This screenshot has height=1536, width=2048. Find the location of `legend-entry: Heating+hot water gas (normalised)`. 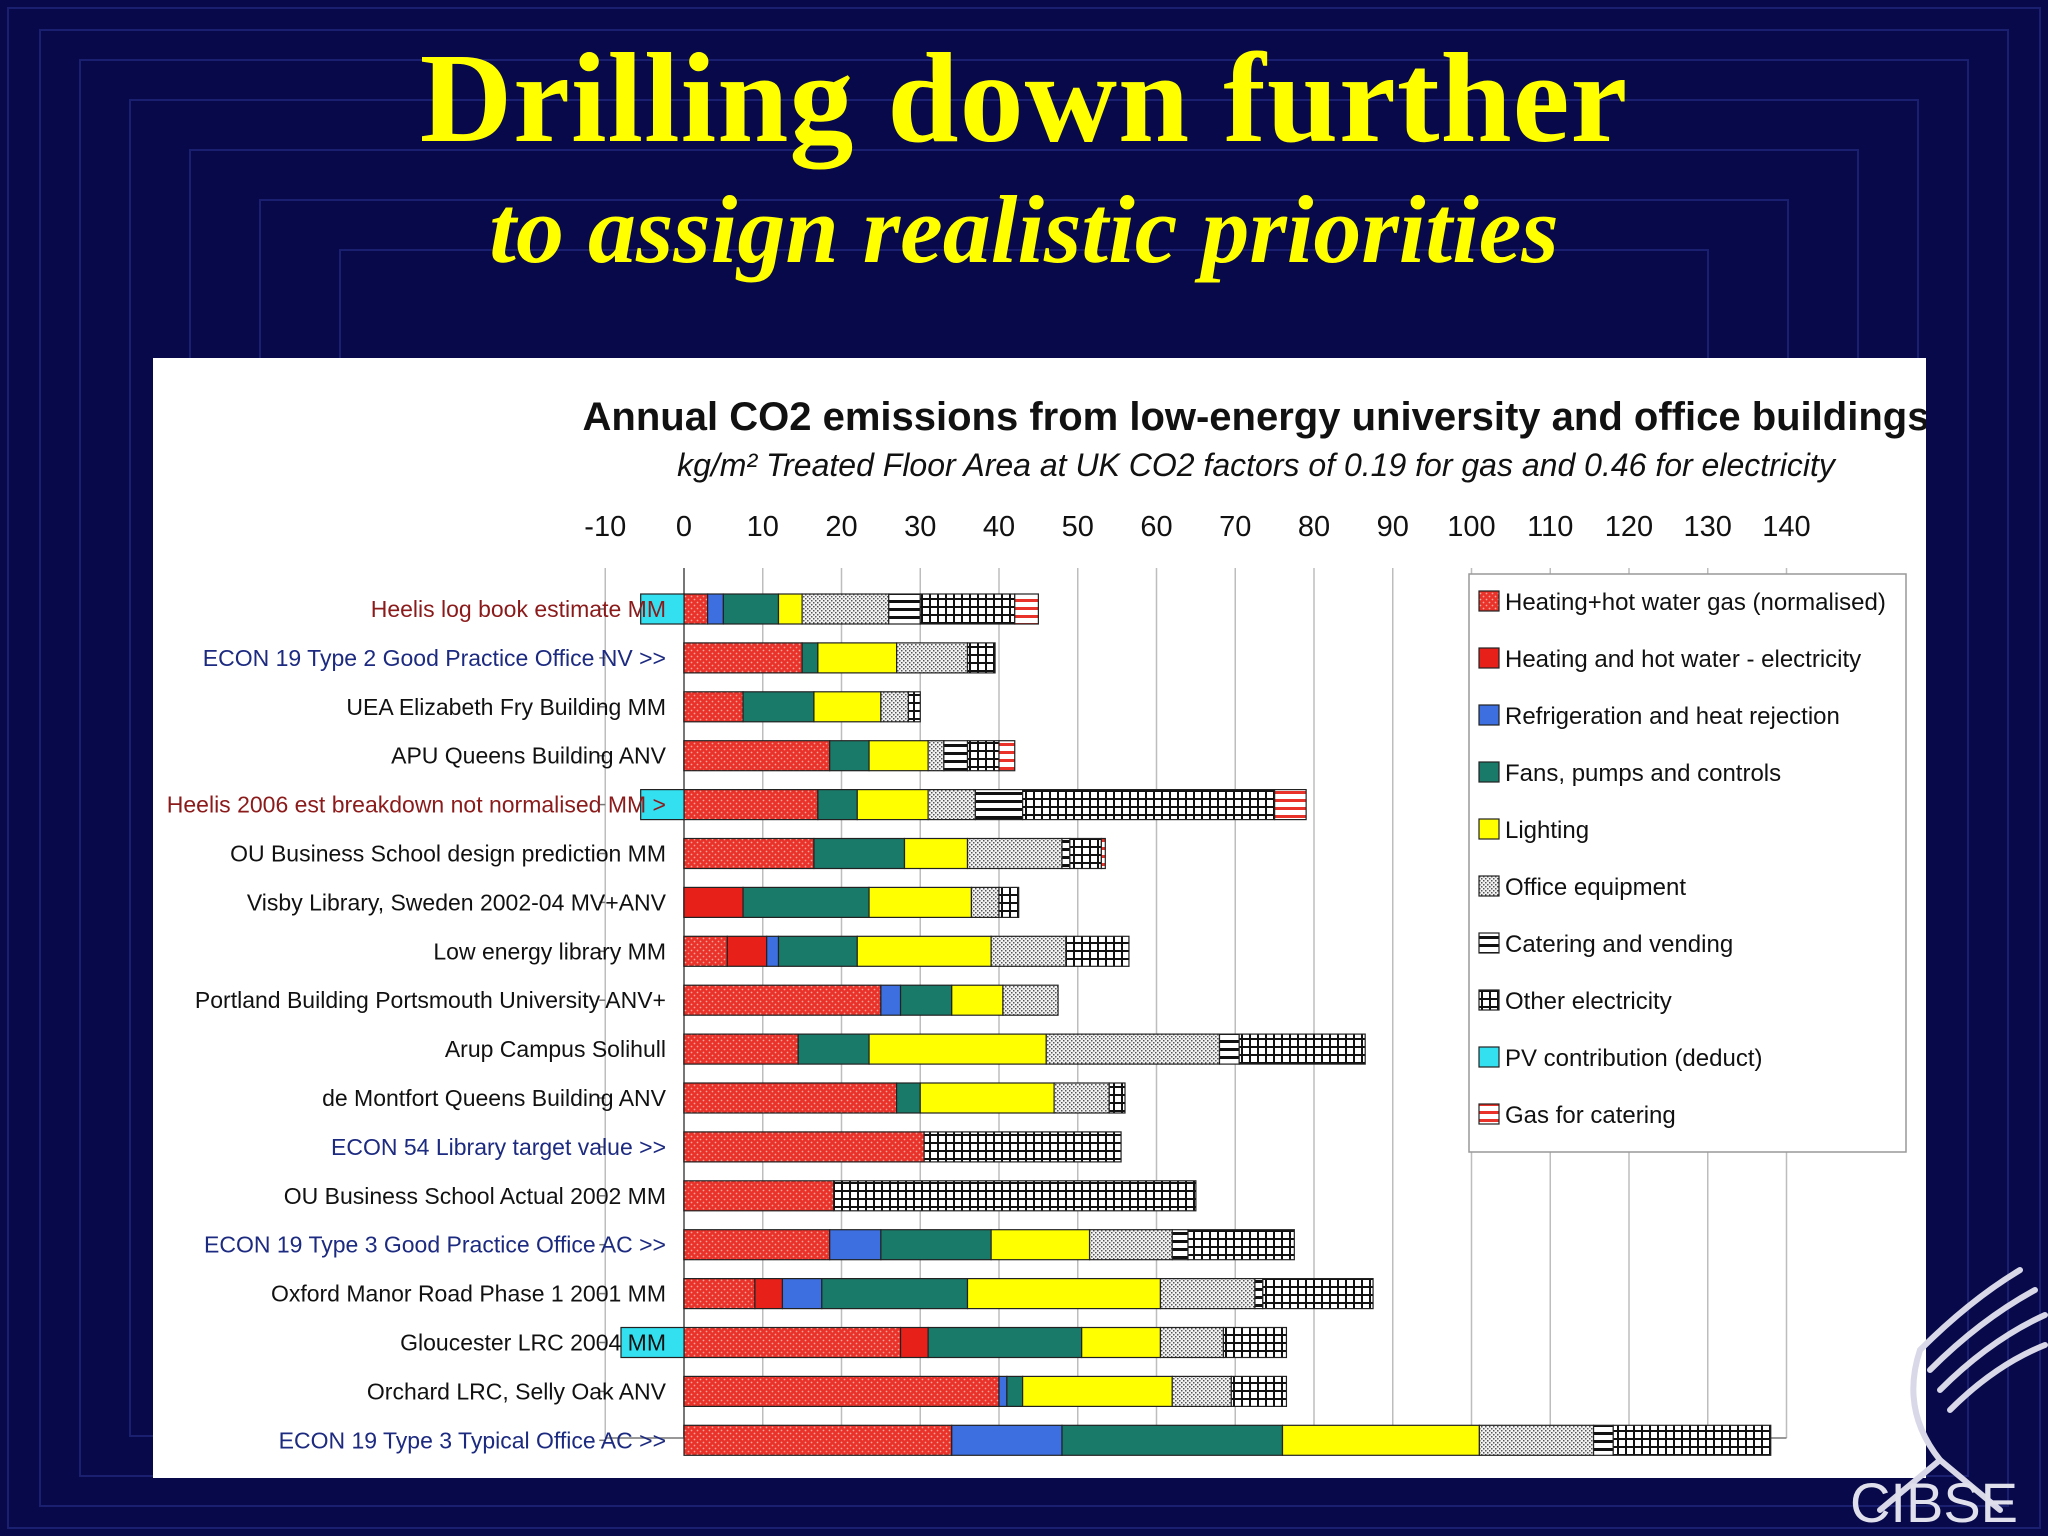

legend-entry: Heating+hot water gas (normalised) is located at coordinates (1695, 602).